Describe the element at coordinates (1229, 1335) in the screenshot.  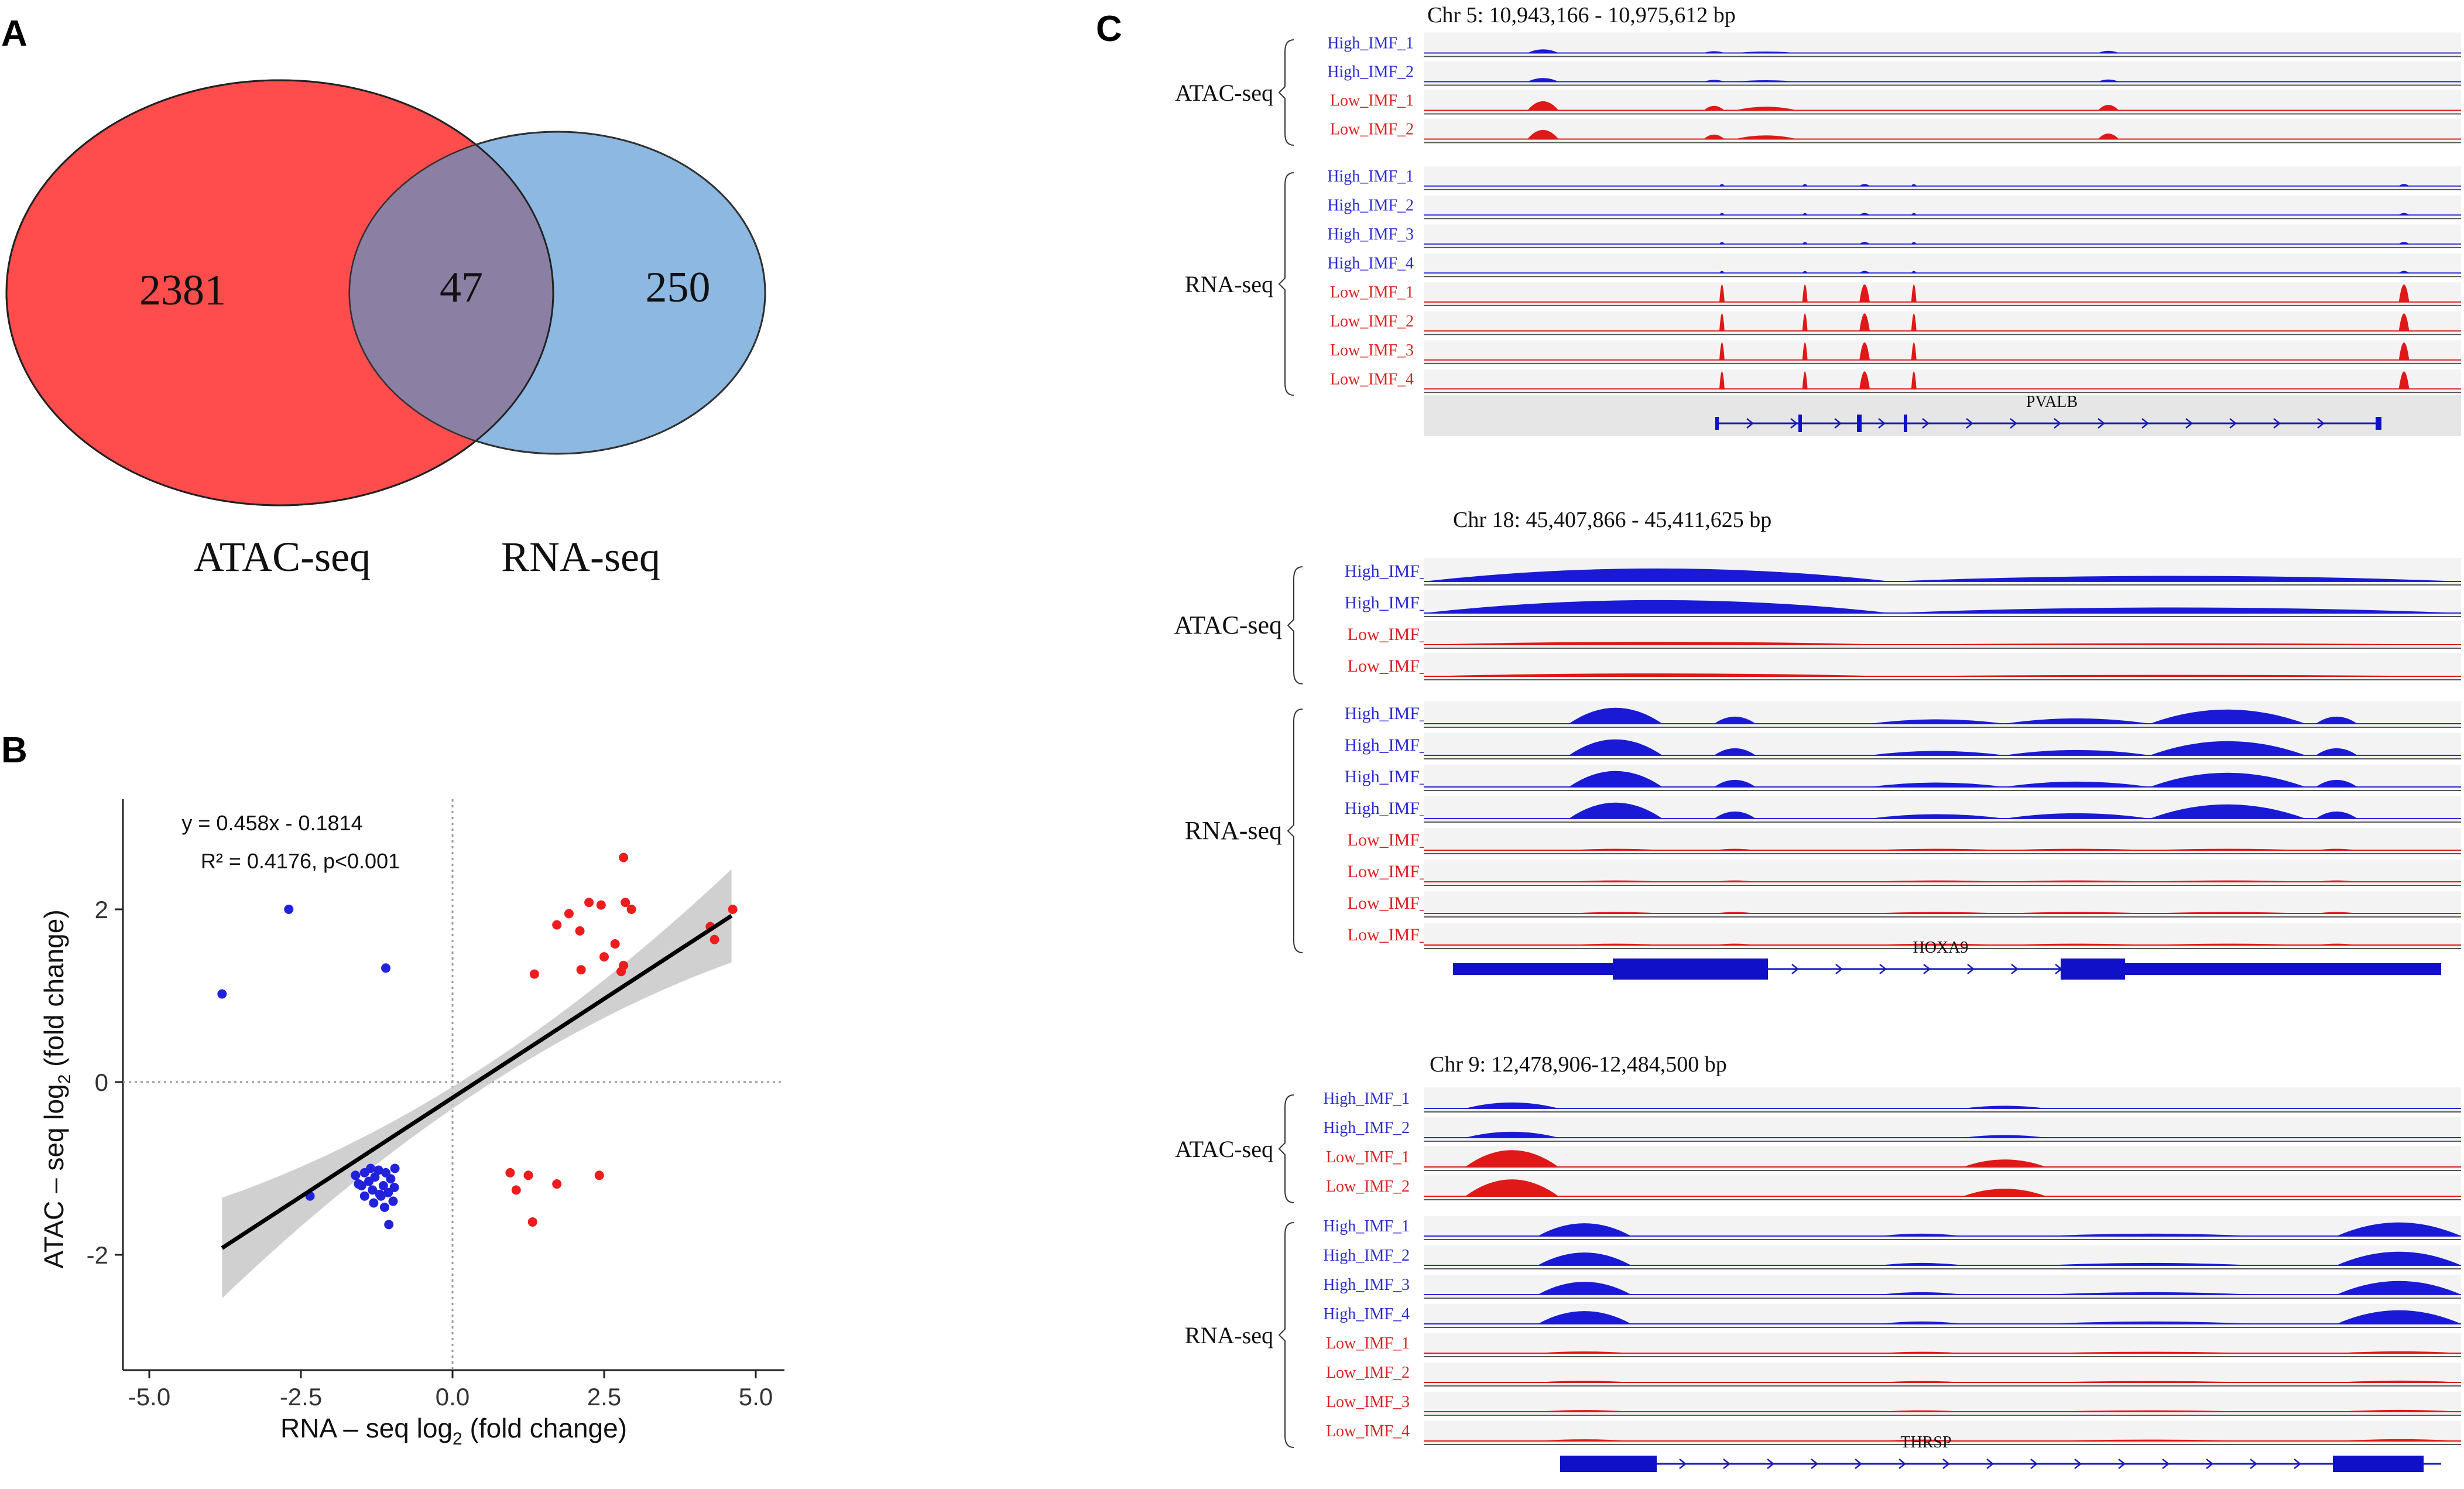
I see `rna-group-label: RNA-seq` at that location.